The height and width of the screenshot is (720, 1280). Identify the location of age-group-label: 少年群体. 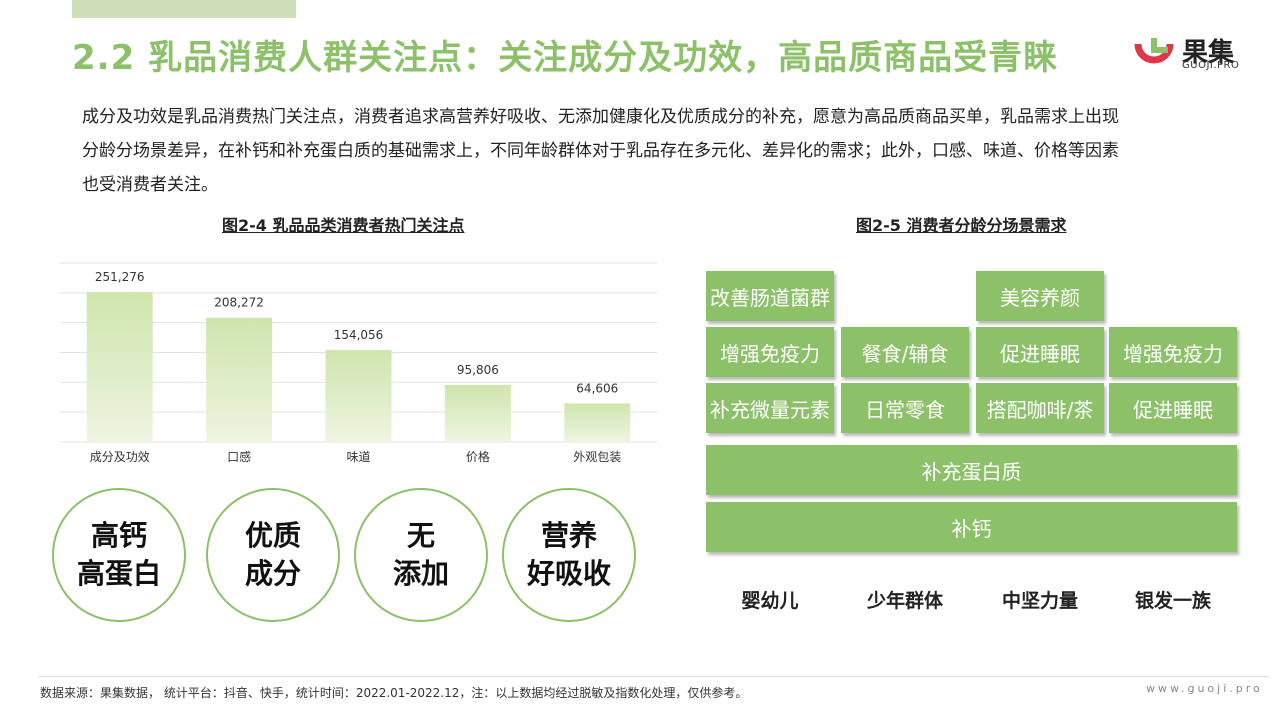
(904, 601).